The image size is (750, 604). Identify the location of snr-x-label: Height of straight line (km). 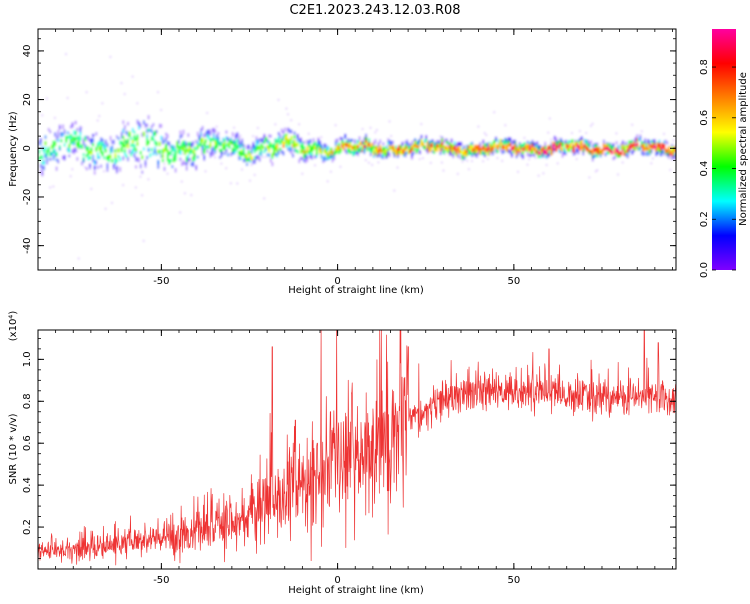
(356, 590).